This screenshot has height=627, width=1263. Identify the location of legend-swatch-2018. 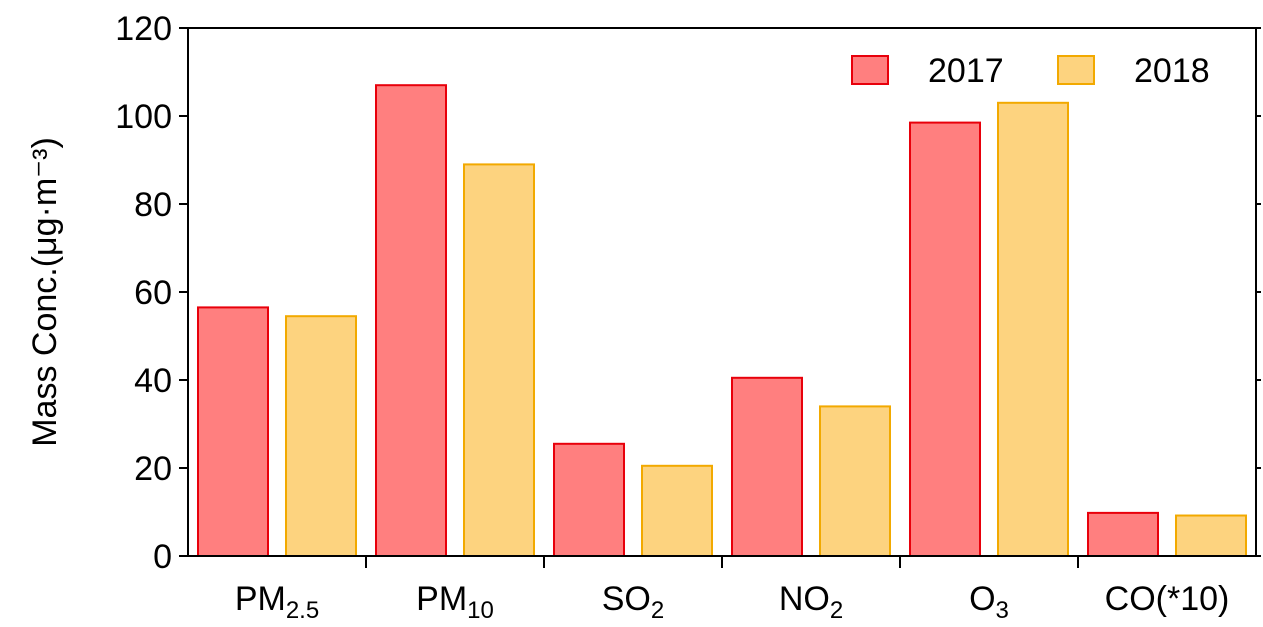
(1076, 70).